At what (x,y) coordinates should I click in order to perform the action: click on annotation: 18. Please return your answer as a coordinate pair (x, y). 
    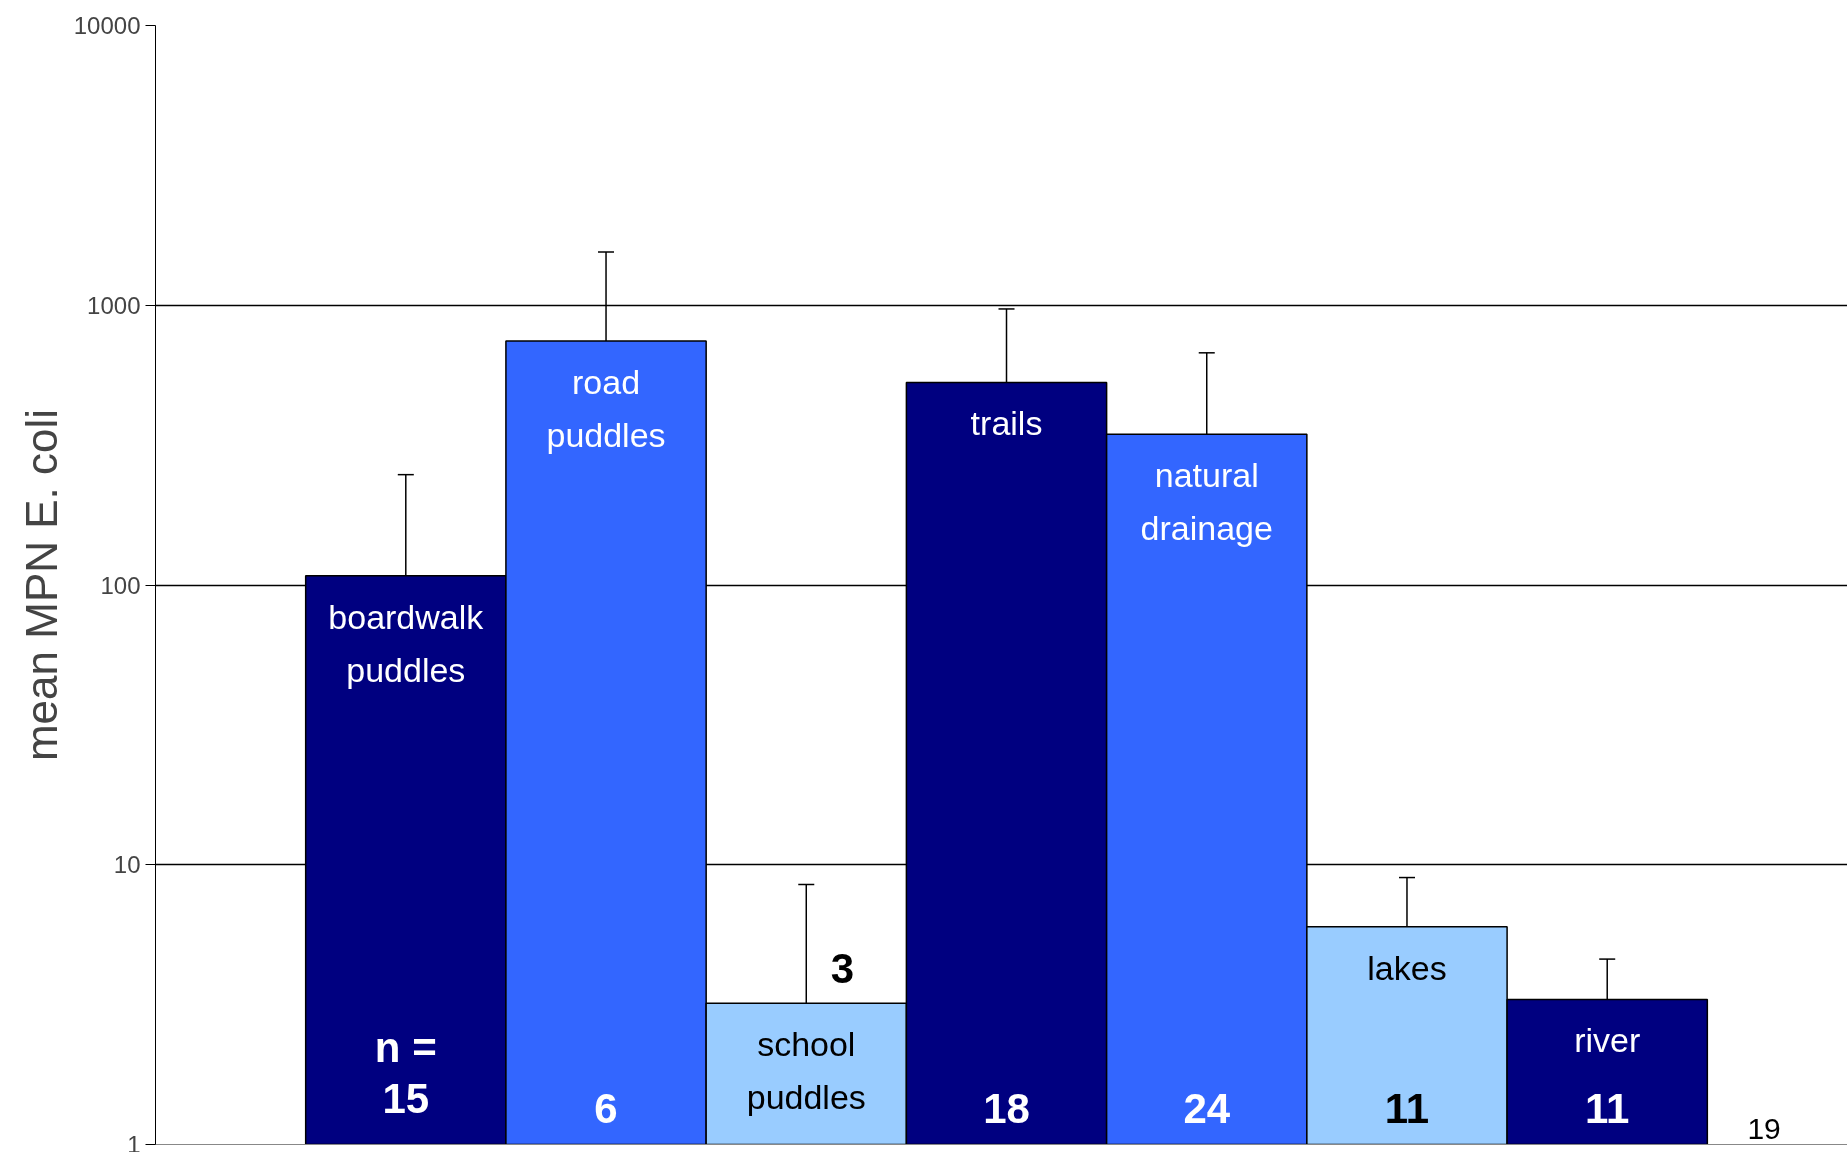
    Looking at the image, I should click on (1006, 1108).